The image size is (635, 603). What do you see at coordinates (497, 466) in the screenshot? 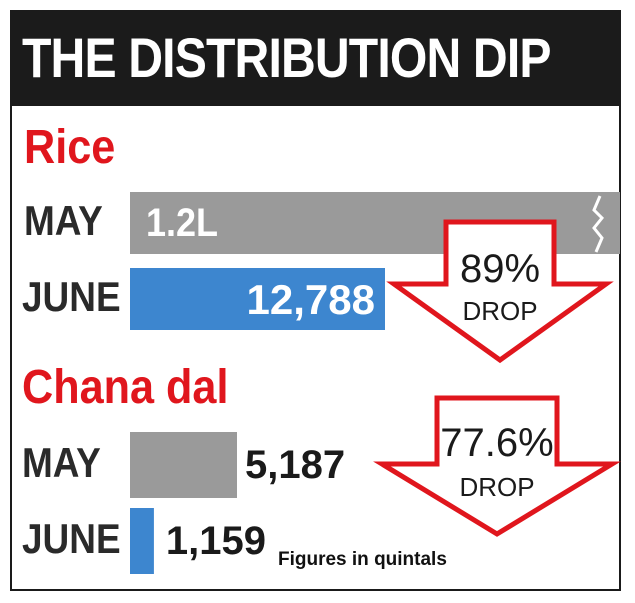
I see `chana-dal-drop-arrow-icon` at bounding box center [497, 466].